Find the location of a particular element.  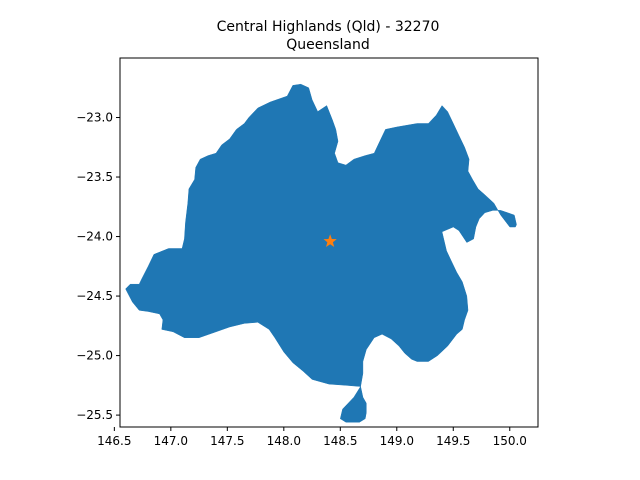

y-tick-label: −23.0 is located at coordinates (94, 118).